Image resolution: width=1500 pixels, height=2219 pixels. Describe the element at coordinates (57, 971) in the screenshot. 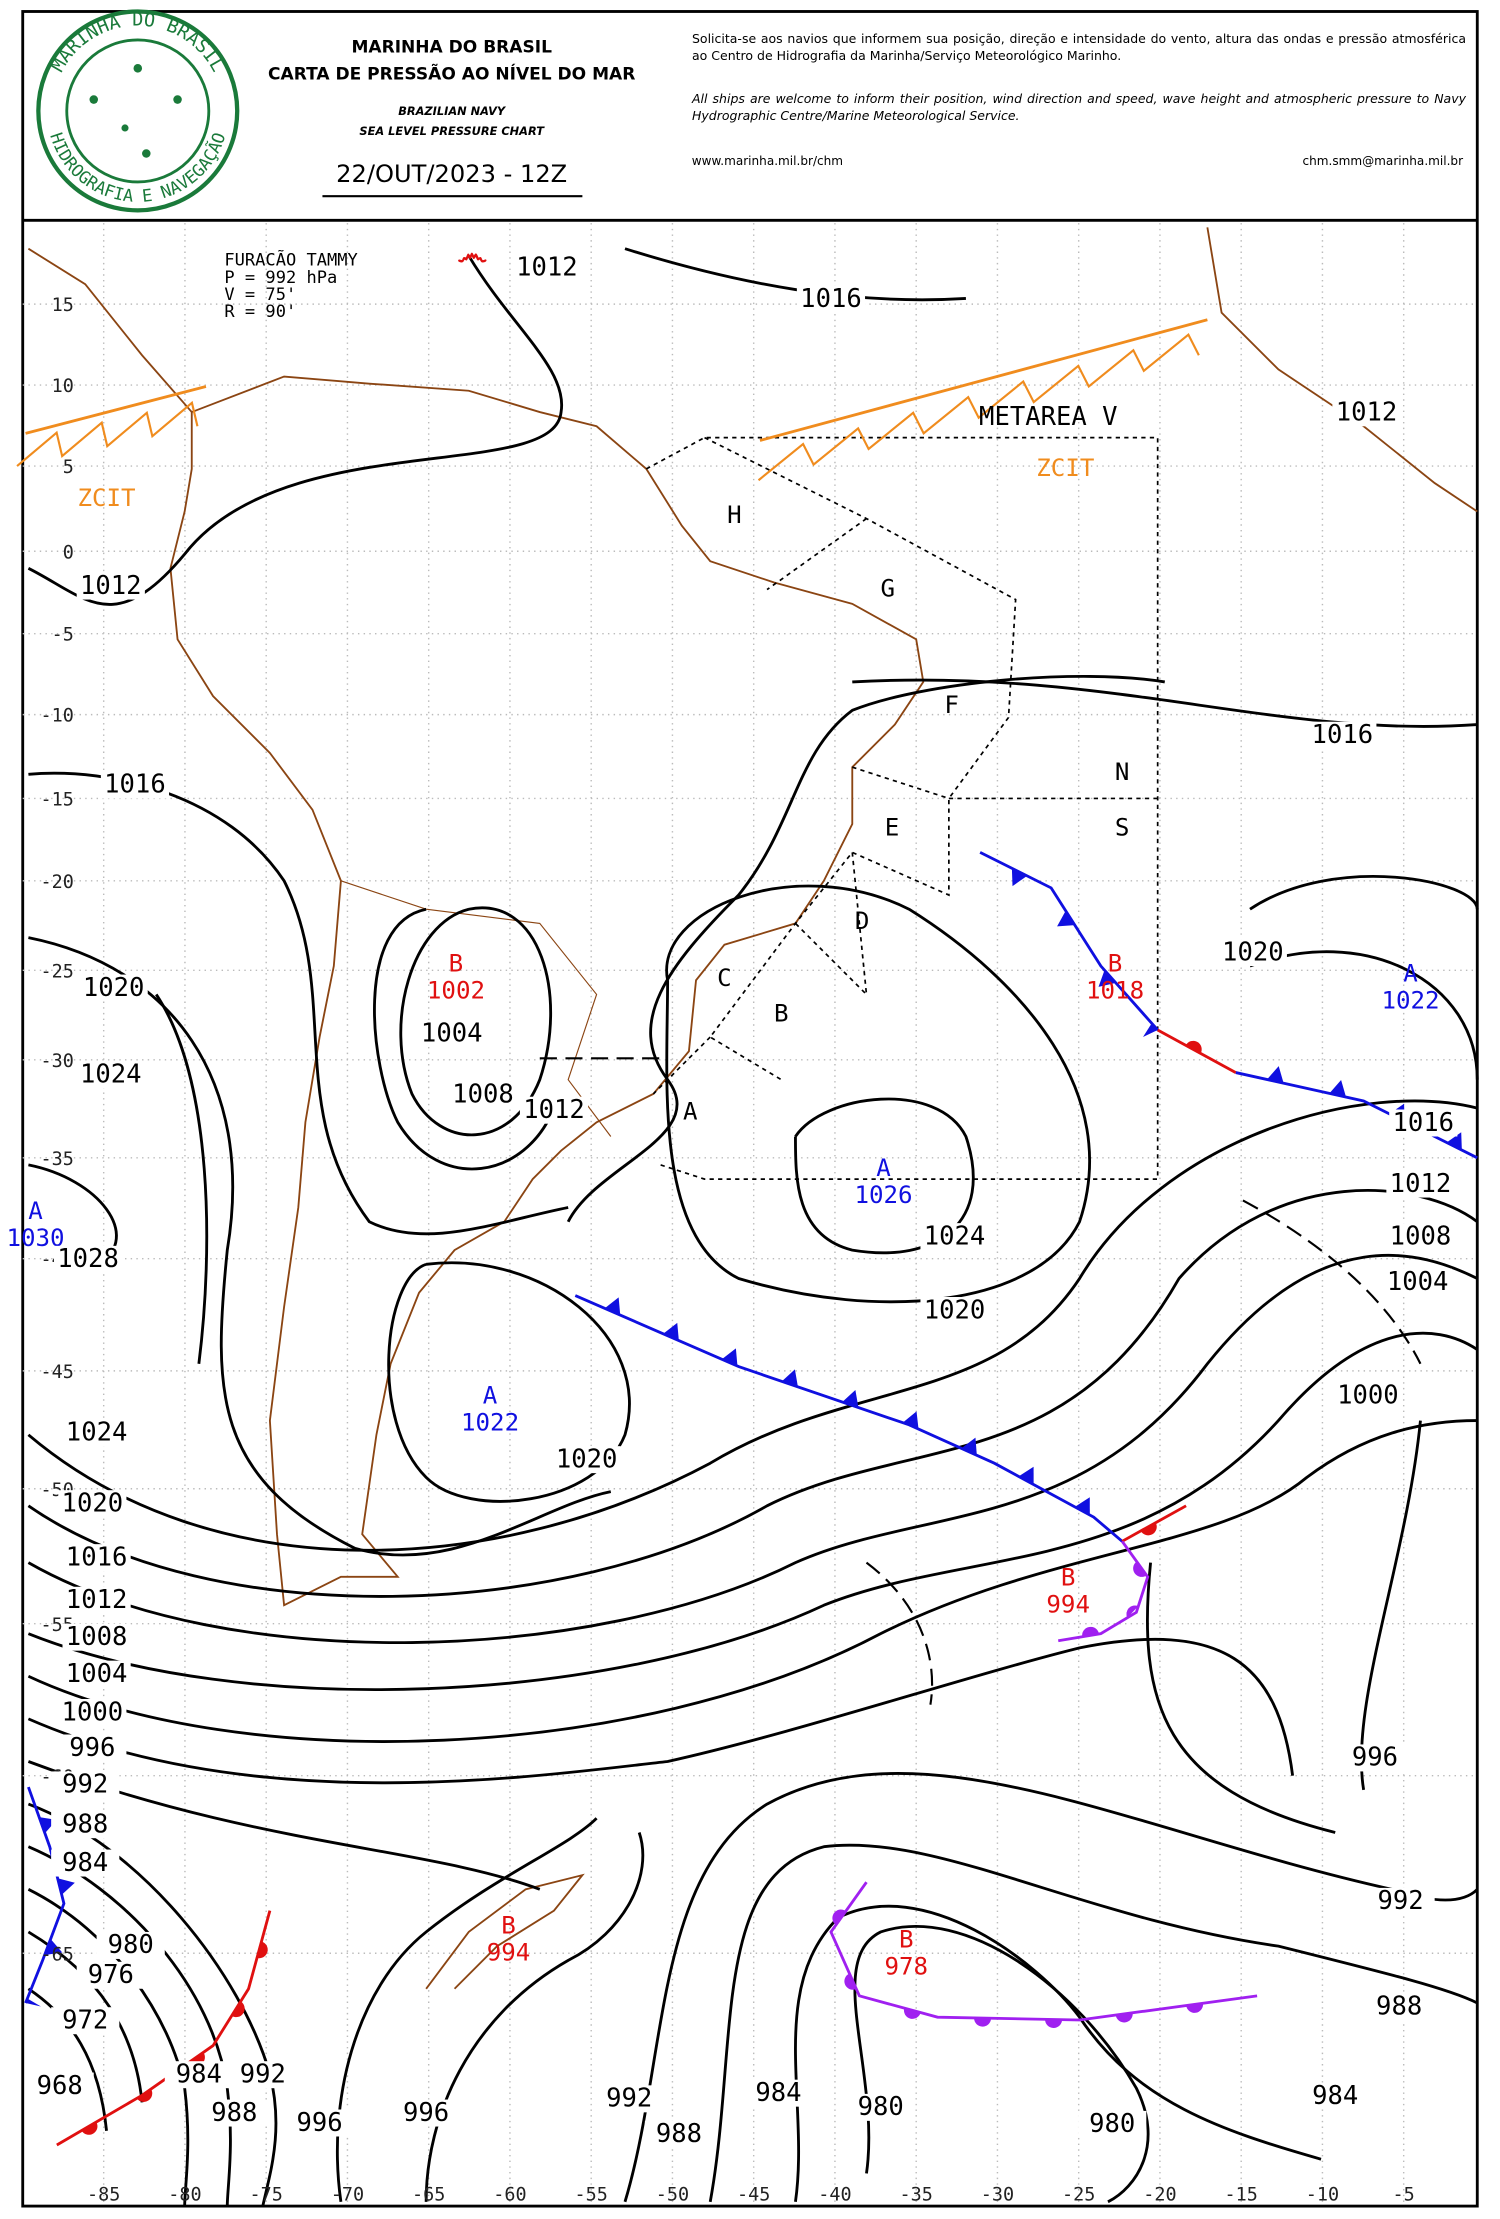

I see `latitude-label: -25` at that location.